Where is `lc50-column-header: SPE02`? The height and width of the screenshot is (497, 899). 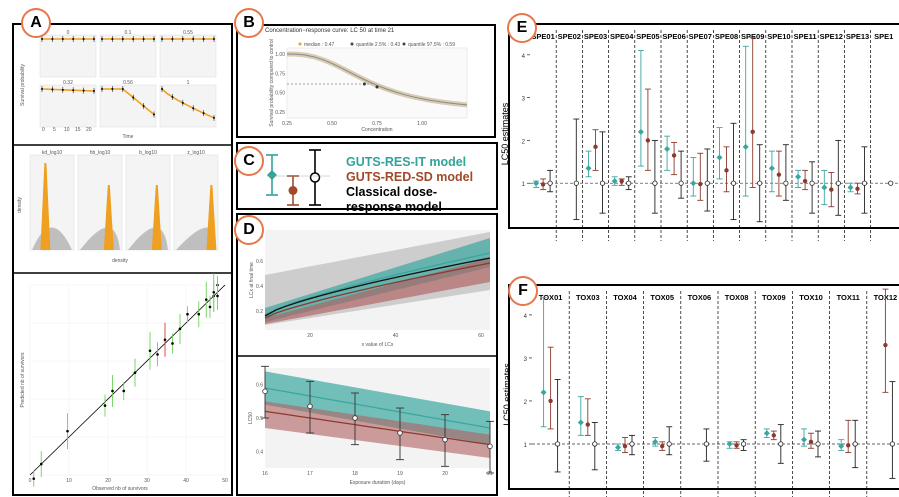 lc50-column-header: SPE02 is located at coordinates (569, 36).